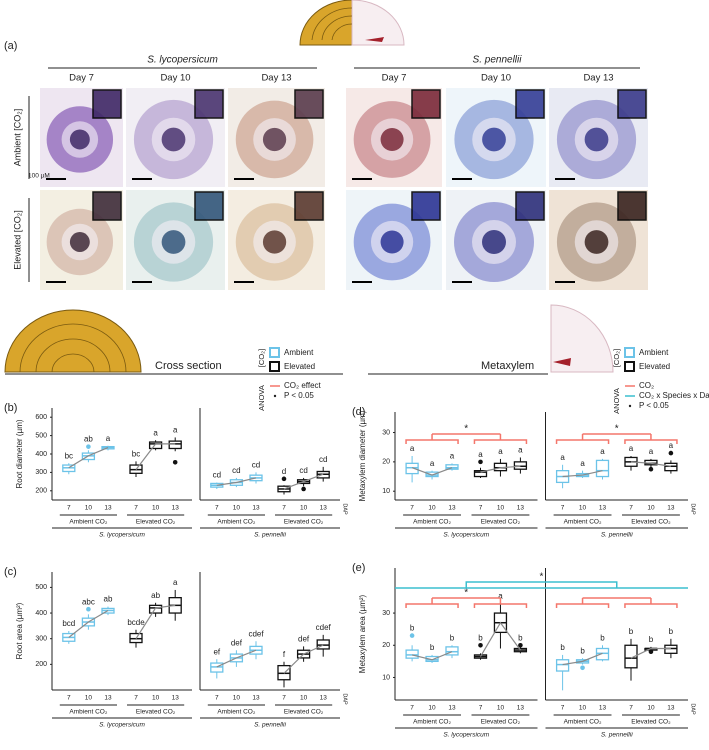 The image size is (709, 750). What do you see at coordinates (541, 584) in the screenshot?
I see `interaction-bracket` at bounding box center [541, 584].